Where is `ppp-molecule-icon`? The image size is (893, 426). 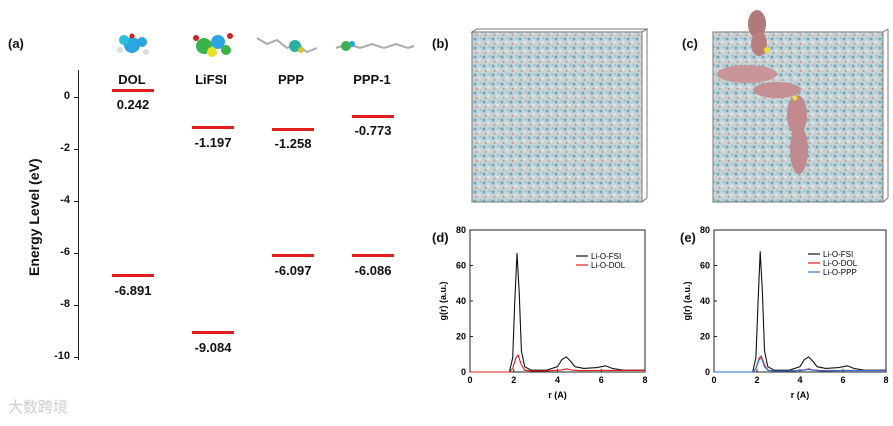 ppp-molecule-icon is located at coordinates (287, 45).